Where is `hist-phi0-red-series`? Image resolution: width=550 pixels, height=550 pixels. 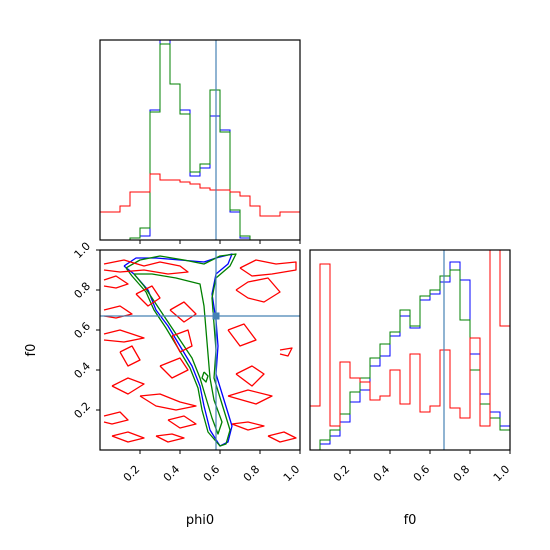 hist-phi0-red-series is located at coordinates (200, 206).